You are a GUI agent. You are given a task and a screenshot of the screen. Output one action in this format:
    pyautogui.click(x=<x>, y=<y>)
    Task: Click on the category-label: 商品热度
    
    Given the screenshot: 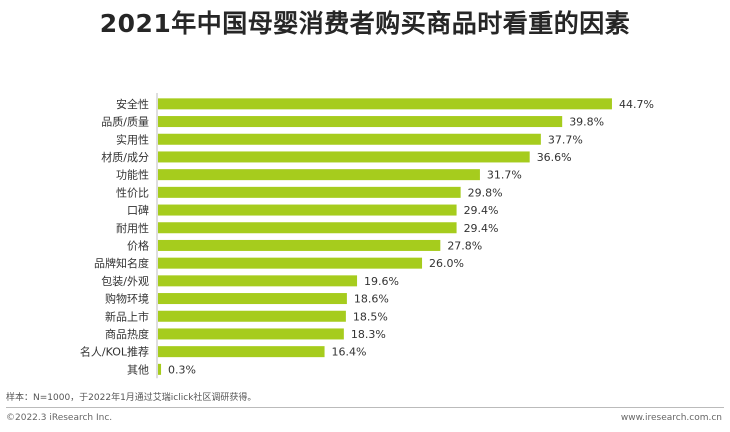 What is the action you would take?
    pyautogui.click(x=127, y=334)
    